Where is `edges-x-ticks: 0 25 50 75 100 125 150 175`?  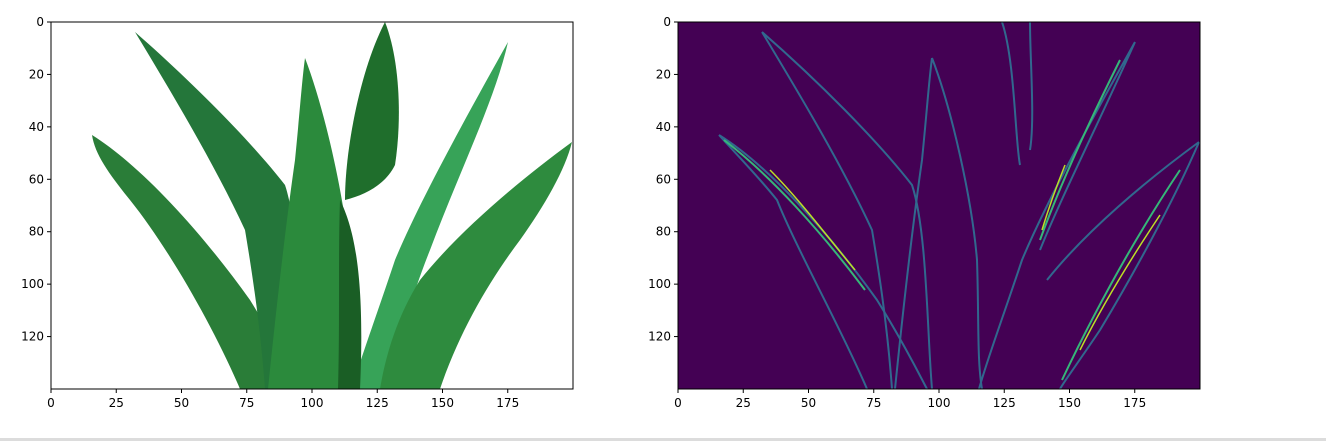
edges-x-ticks: 0 25 50 75 100 125 150 175 is located at coordinates (910, 399).